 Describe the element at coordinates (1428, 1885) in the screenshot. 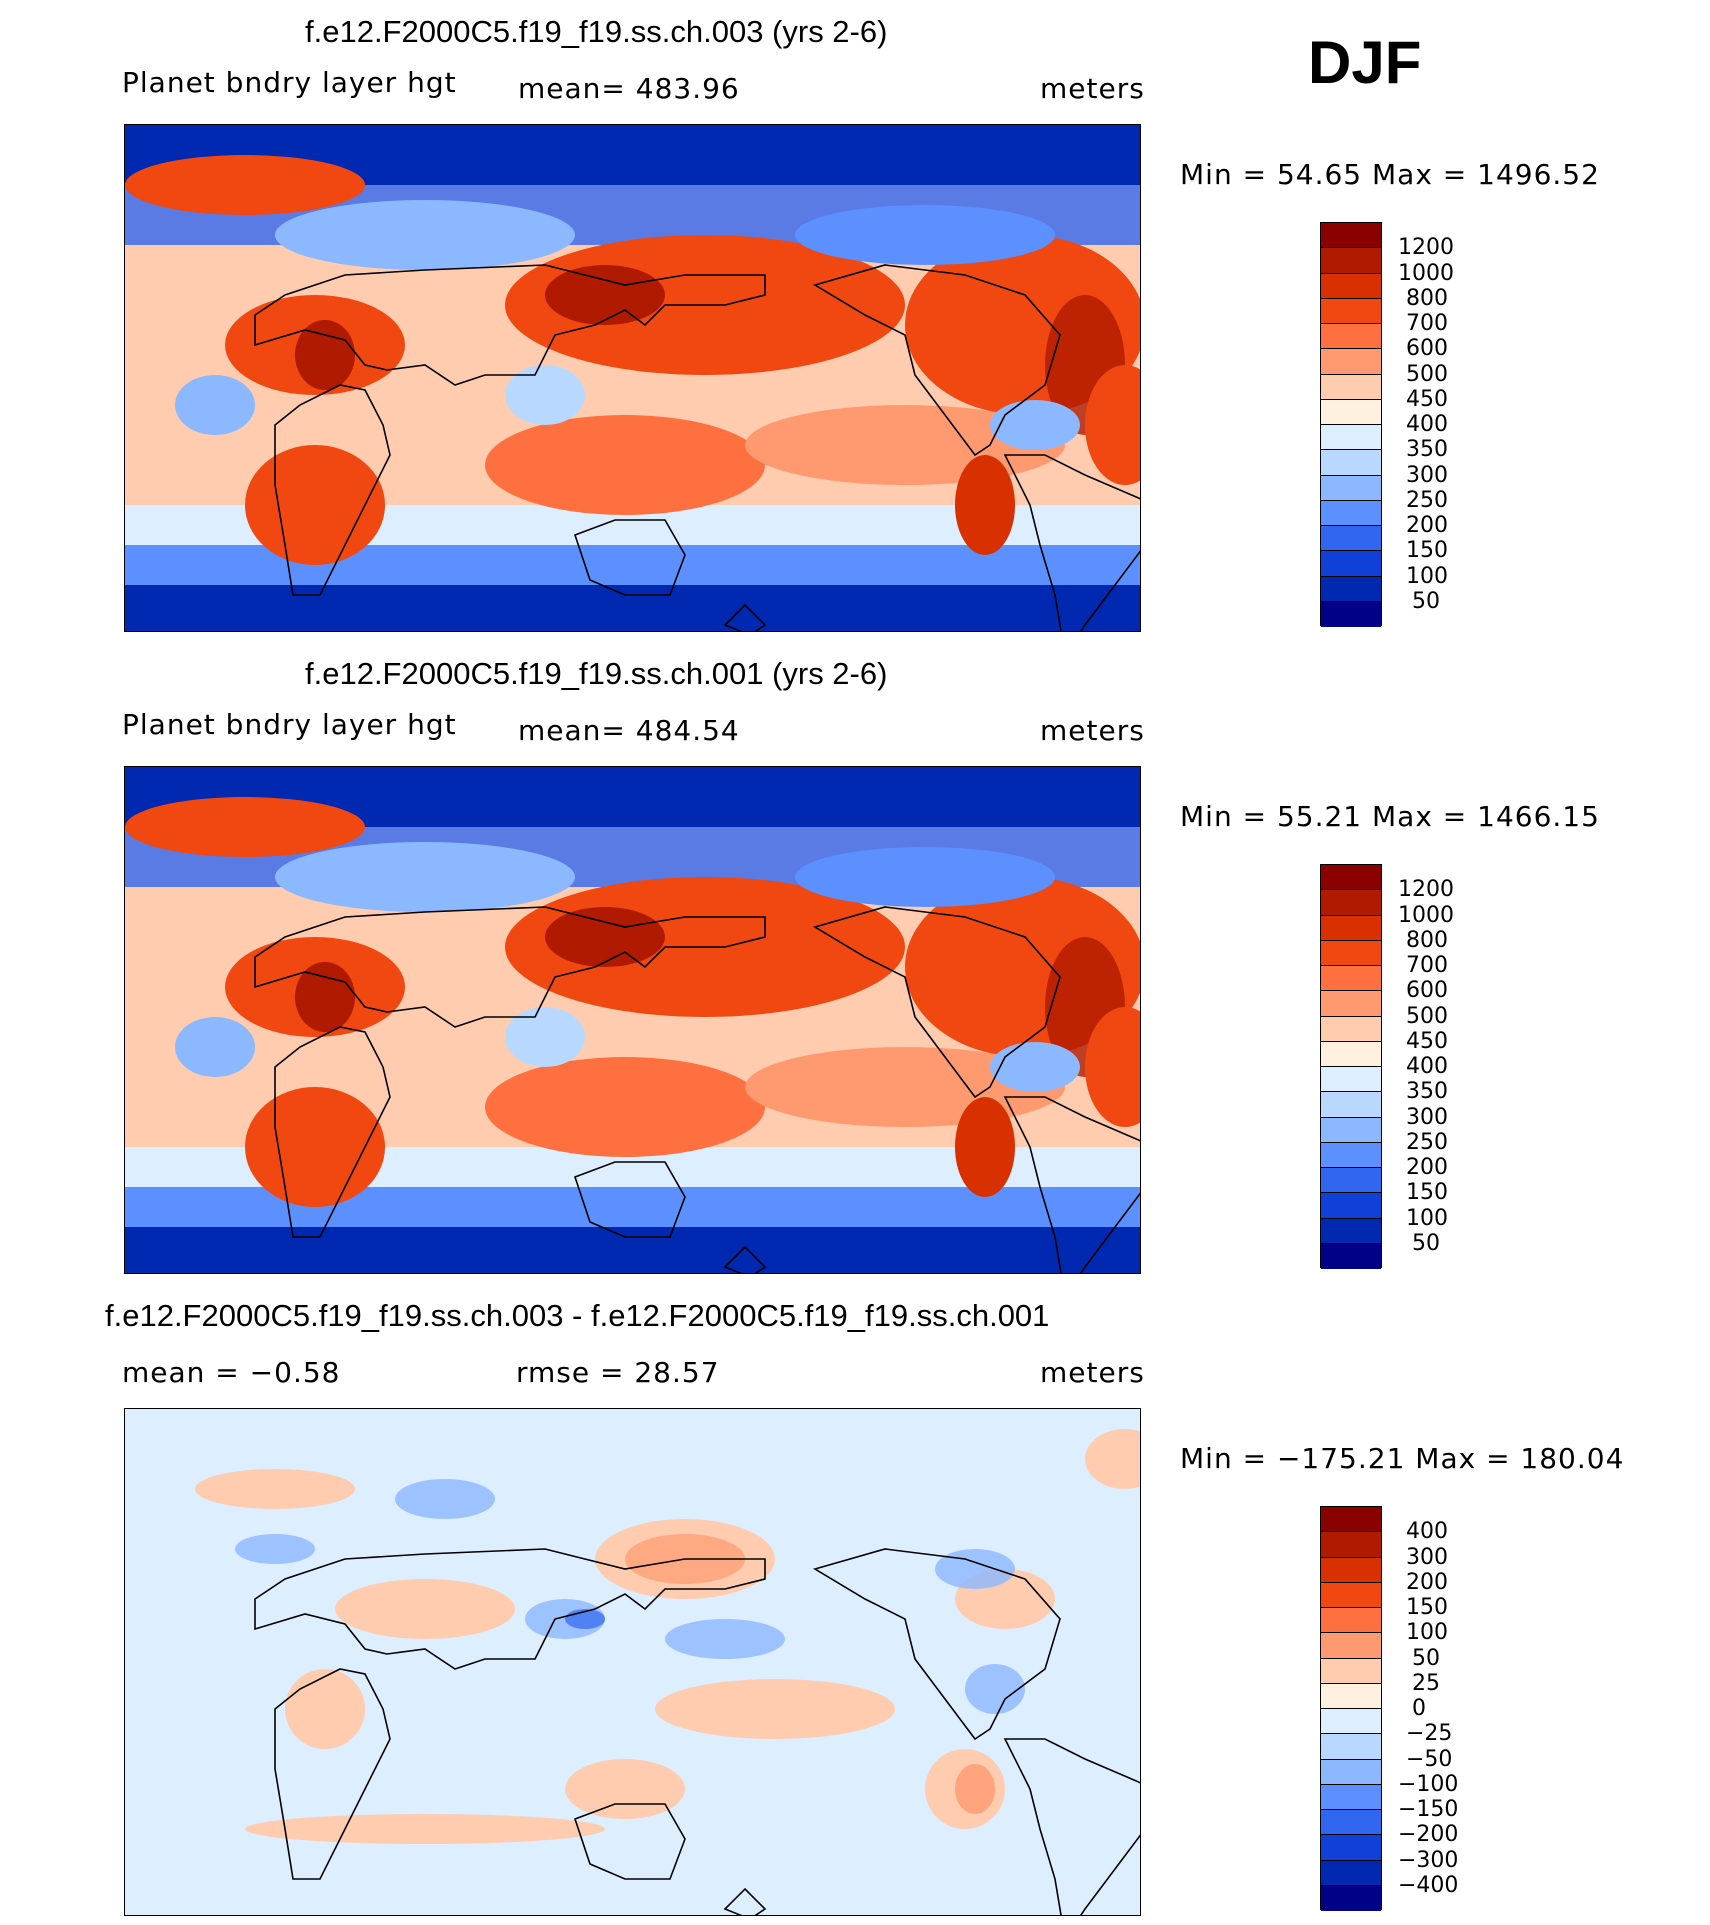

I see `colorbar-level-label: −400` at that location.